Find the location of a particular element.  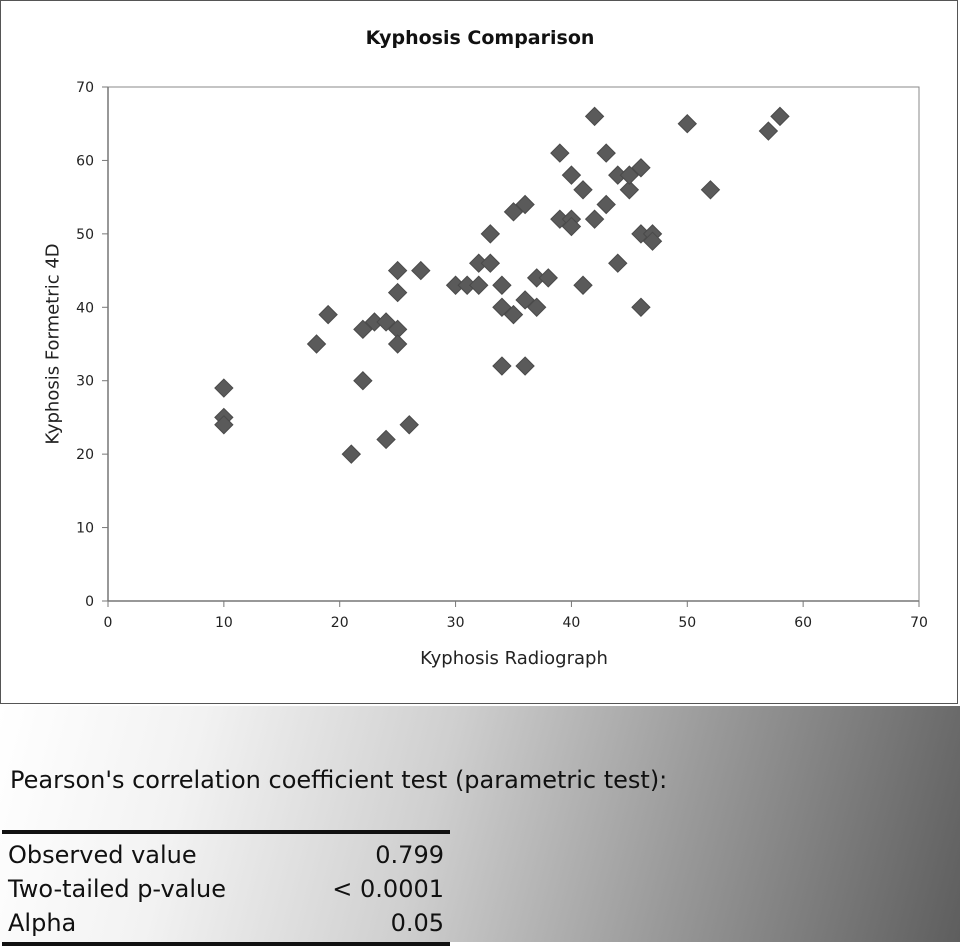

stat-row-alpha: Alpha 0.05 is located at coordinates (226, 923).